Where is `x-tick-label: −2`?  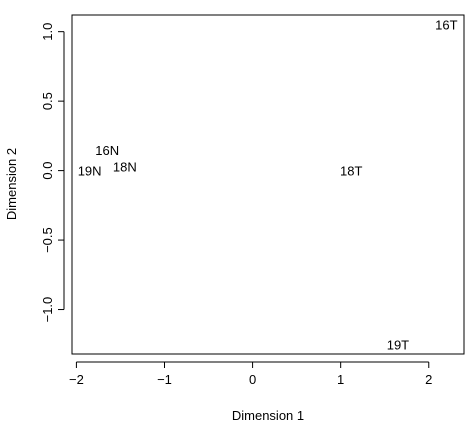 x-tick-label: −2 is located at coordinates (76, 379).